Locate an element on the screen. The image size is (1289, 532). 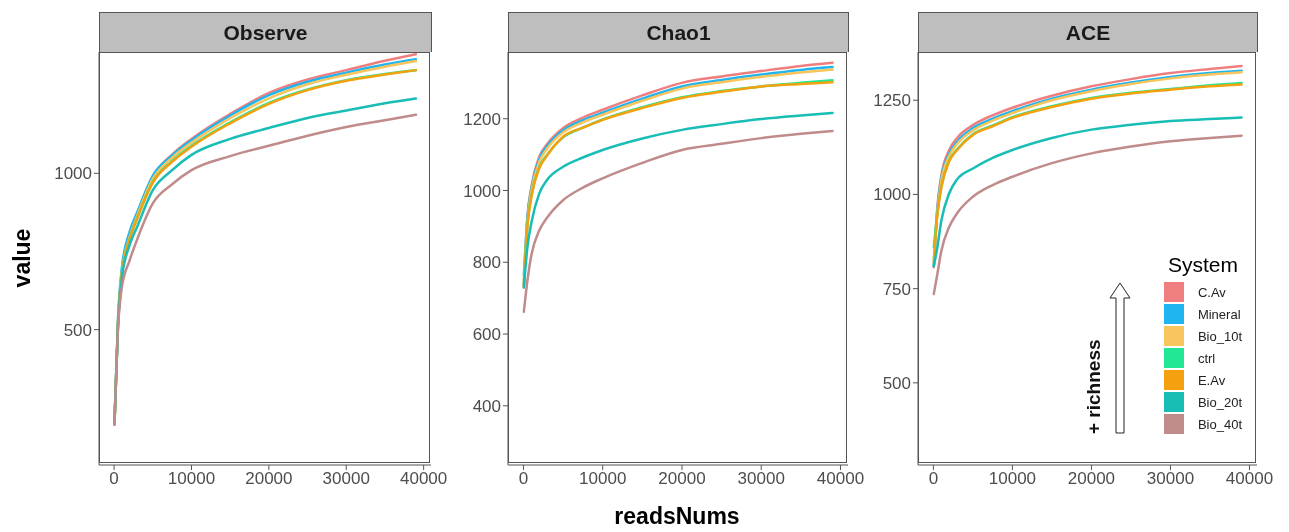
y-axis-title: value is located at coordinates (22, 258).